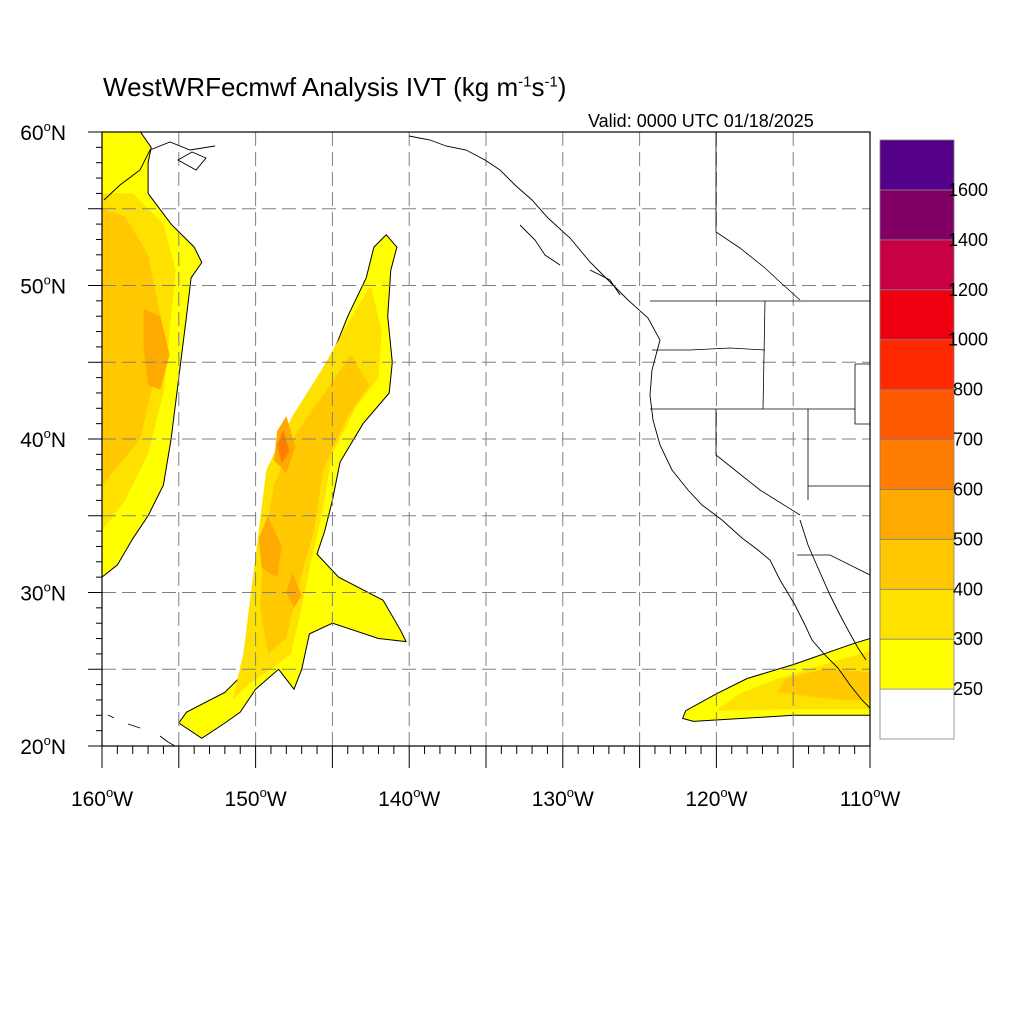 The image size is (1024, 1024). I want to click on title-exponent-1: -1, so click(525, 82).